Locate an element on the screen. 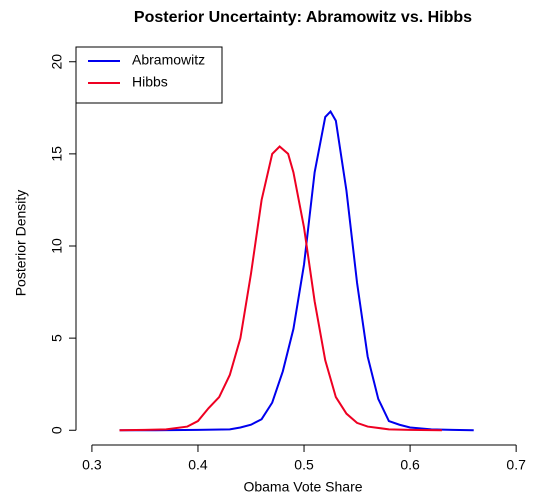 The height and width of the screenshot is (498, 534). y-tick-label: 5 is located at coordinates (57, 338).